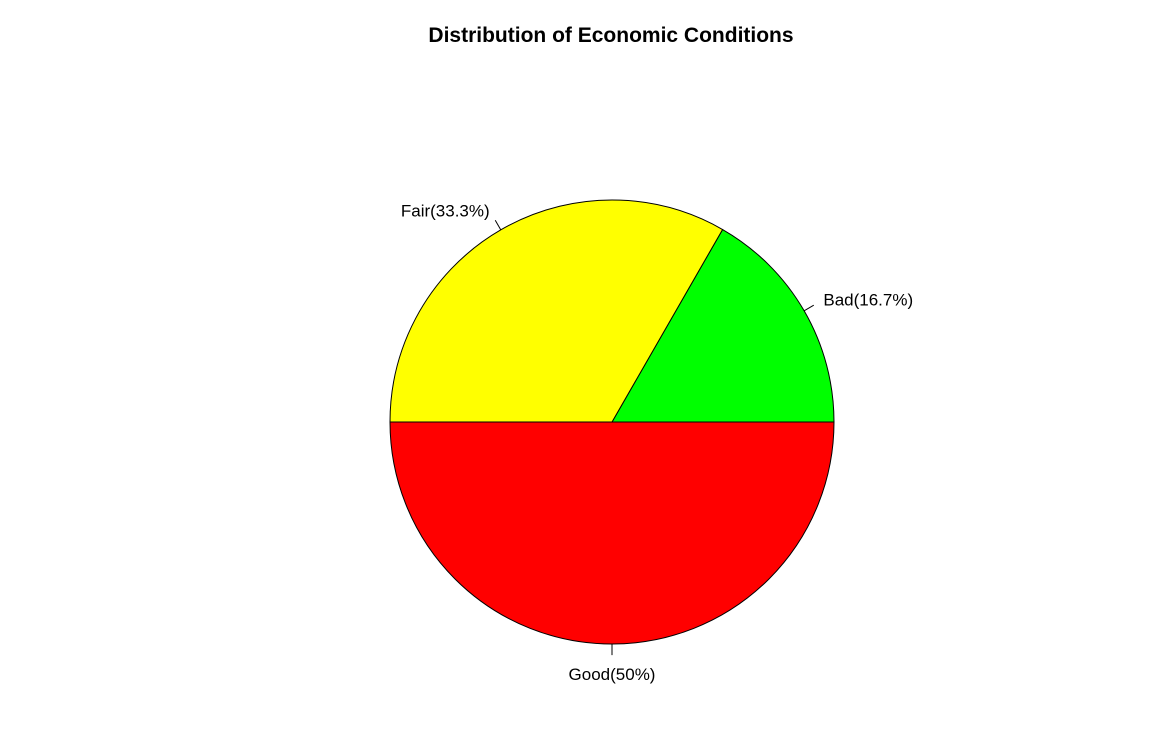 The height and width of the screenshot is (737, 1151). Describe the element at coordinates (610, 35) in the screenshot. I see `chart-title: Distribution of Economic Conditions` at that location.